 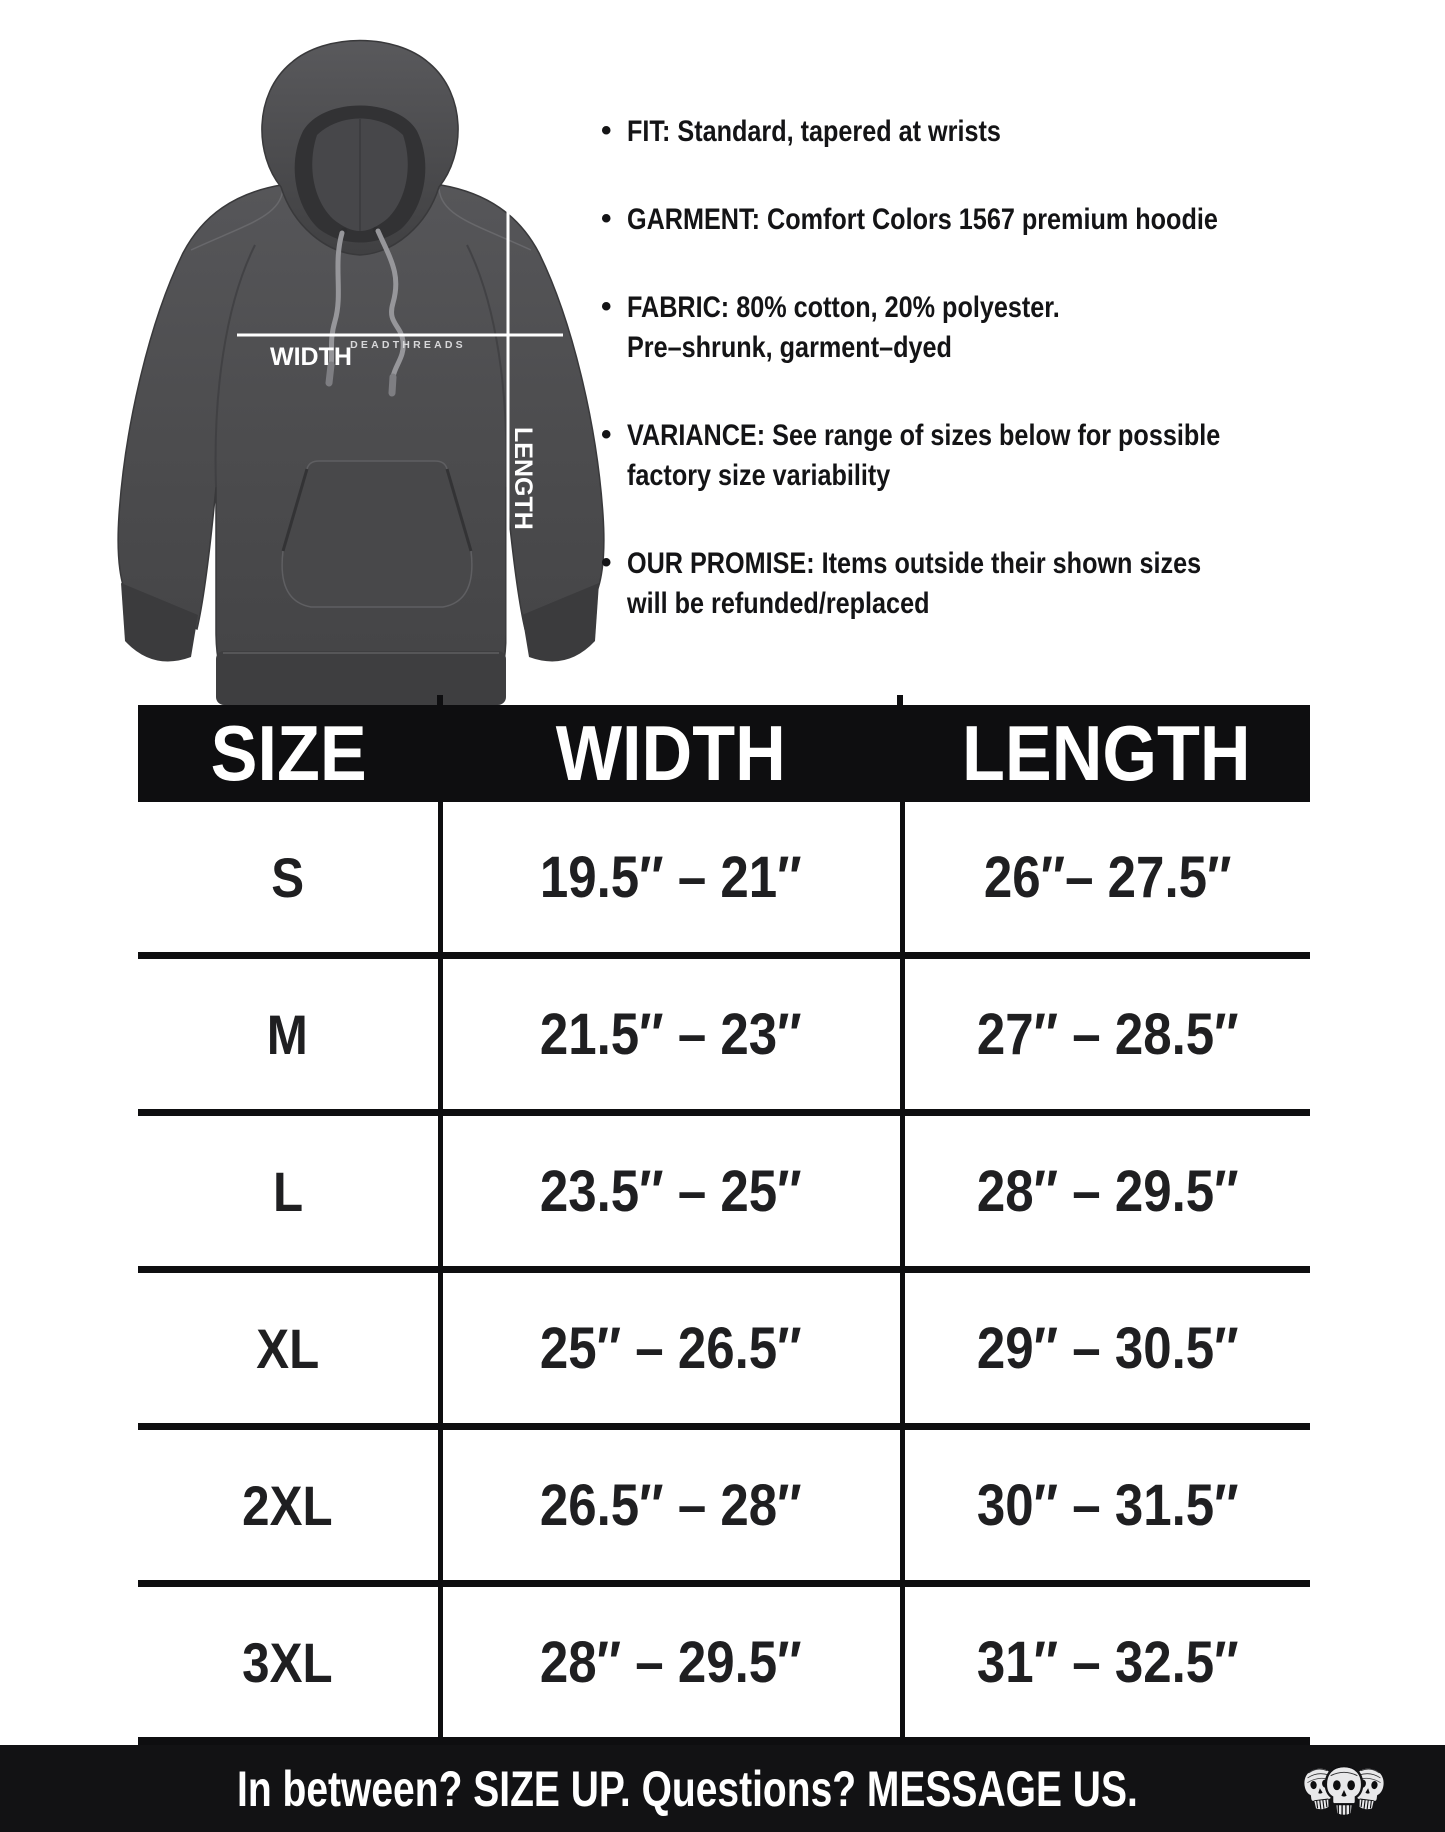 What do you see at coordinates (330, 374) in the screenshot?
I see `drawstring-left-aglet` at bounding box center [330, 374].